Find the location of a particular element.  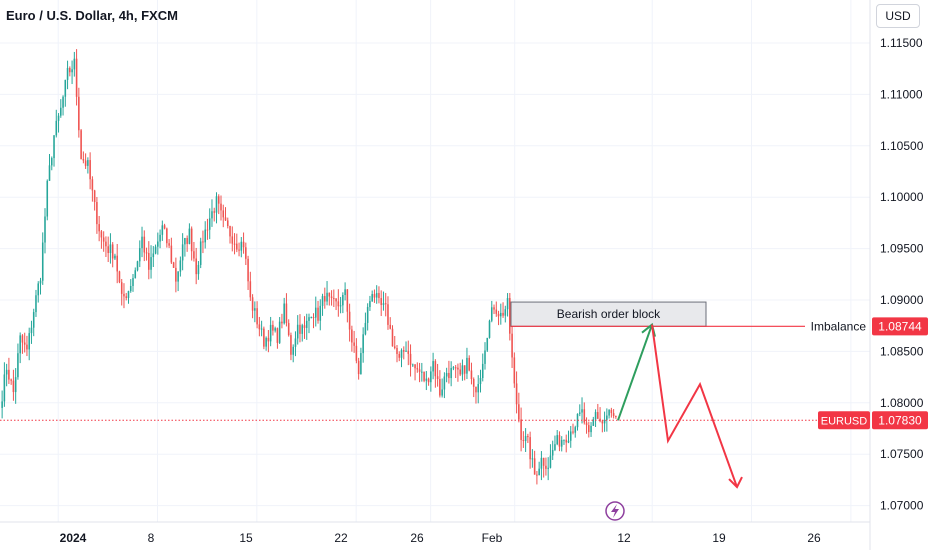

projection-down-arrowhead is located at coordinates (735, 482).